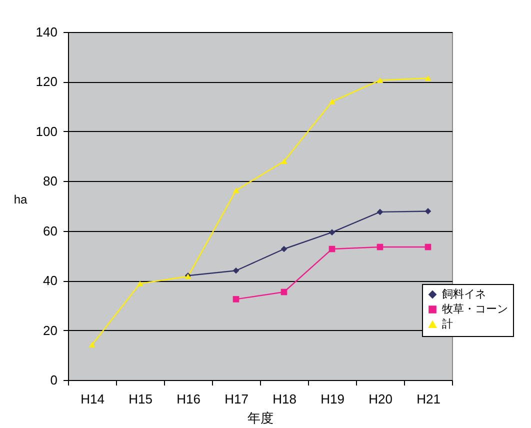 This screenshot has height=428, width=531. What do you see at coordinates (464, 294) in the screenshot?
I see `legend-label: 飼料イネ` at bounding box center [464, 294].